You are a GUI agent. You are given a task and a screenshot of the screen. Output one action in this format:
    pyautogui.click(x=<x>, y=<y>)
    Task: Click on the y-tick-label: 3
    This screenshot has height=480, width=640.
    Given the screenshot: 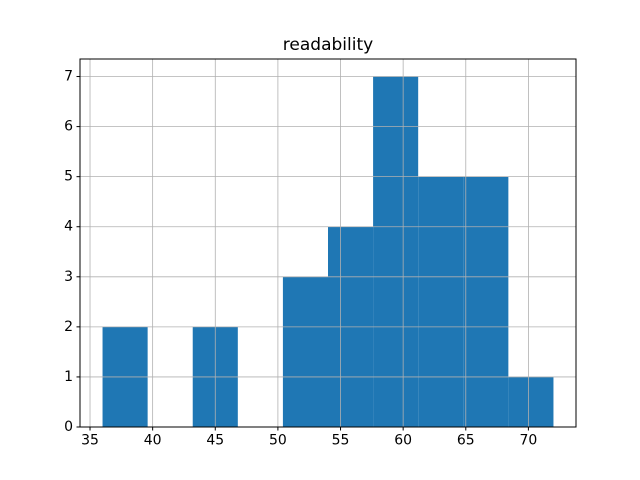 What is the action you would take?
    pyautogui.click(x=68, y=277)
    